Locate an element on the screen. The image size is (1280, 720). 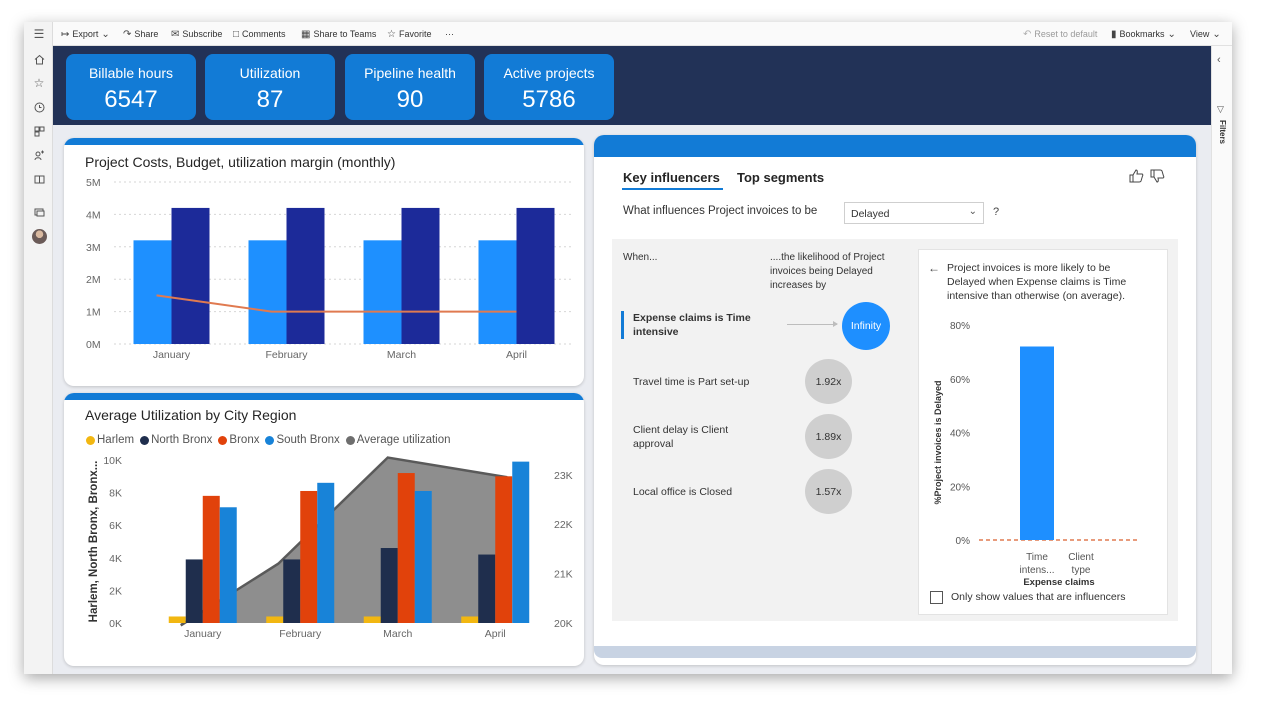
kpi-value: 90 is located at coordinates (410, 99).